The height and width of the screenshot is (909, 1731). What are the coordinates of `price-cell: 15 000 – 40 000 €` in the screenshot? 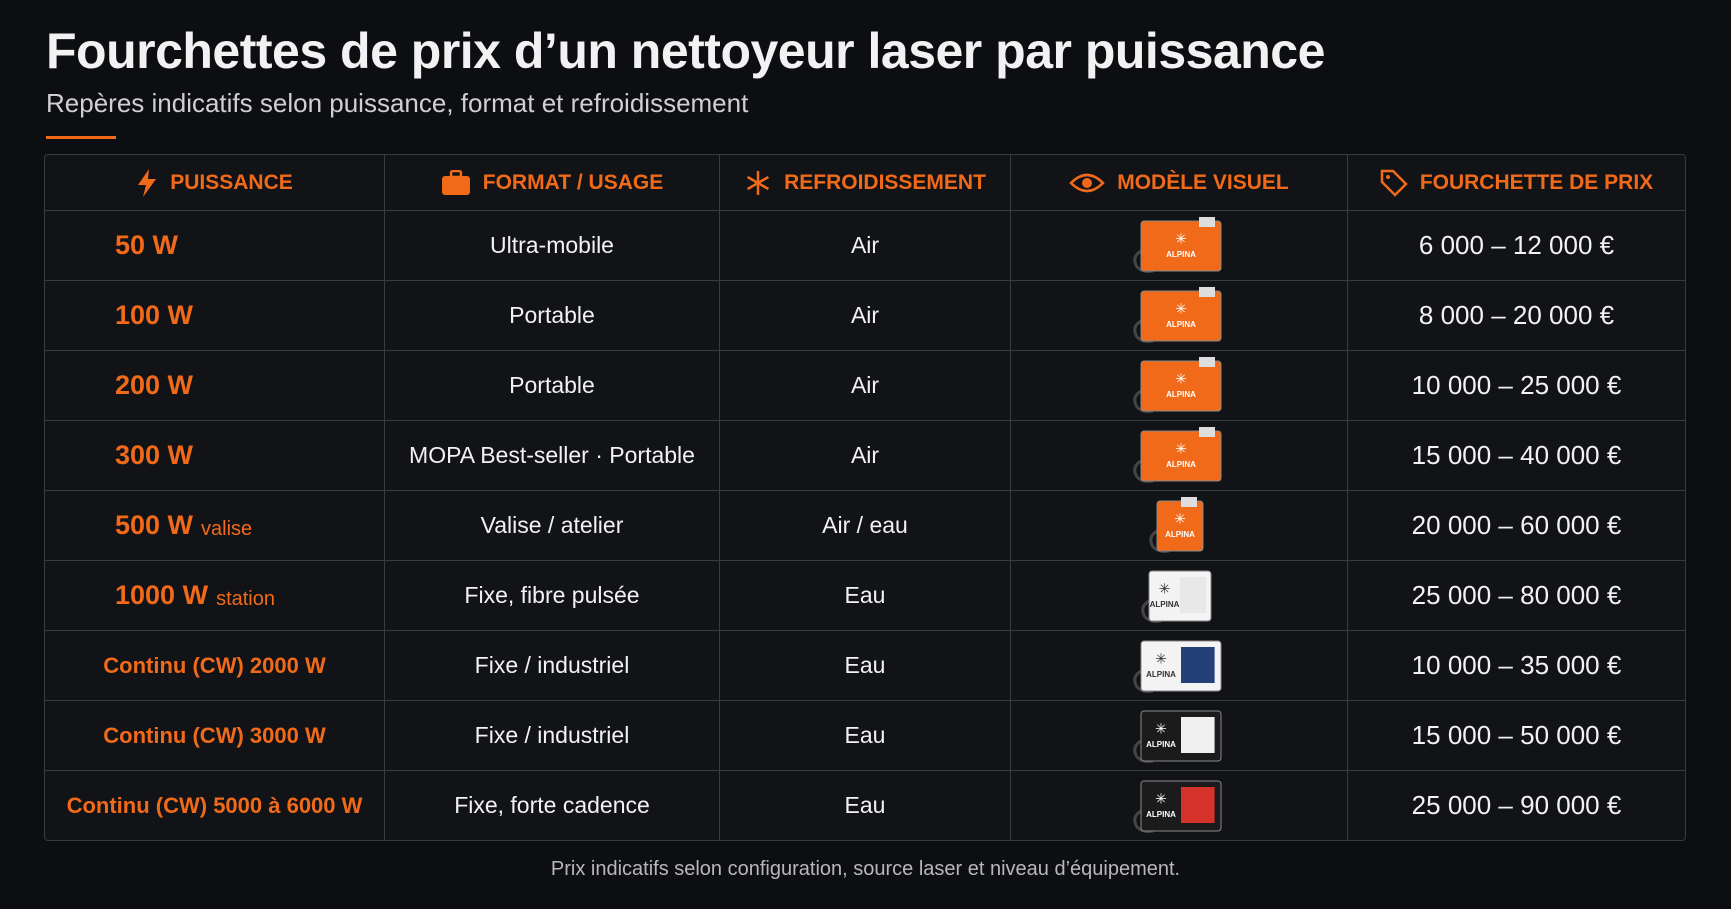 It's located at (1516, 455).